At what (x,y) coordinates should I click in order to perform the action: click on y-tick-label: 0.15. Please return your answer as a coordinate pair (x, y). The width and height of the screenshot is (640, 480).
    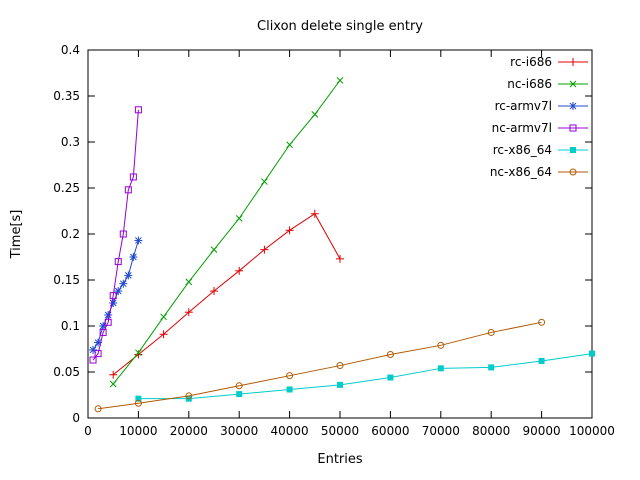
    Looking at the image, I should click on (66, 280).